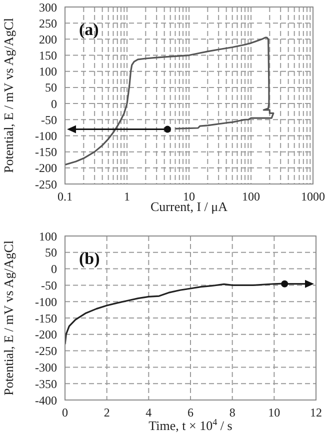 The height and width of the screenshot is (434, 332). What do you see at coordinates (46, 367) in the screenshot?
I see `y-tick-label: -300` at bounding box center [46, 367].